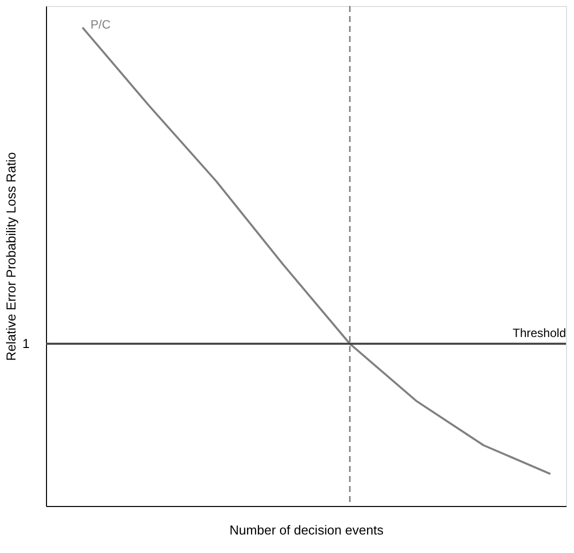 This screenshot has width=574, height=553. What do you see at coordinates (539, 333) in the screenshot?
I see `ref-line-label: Threshold` at bounding box center [539, 333].